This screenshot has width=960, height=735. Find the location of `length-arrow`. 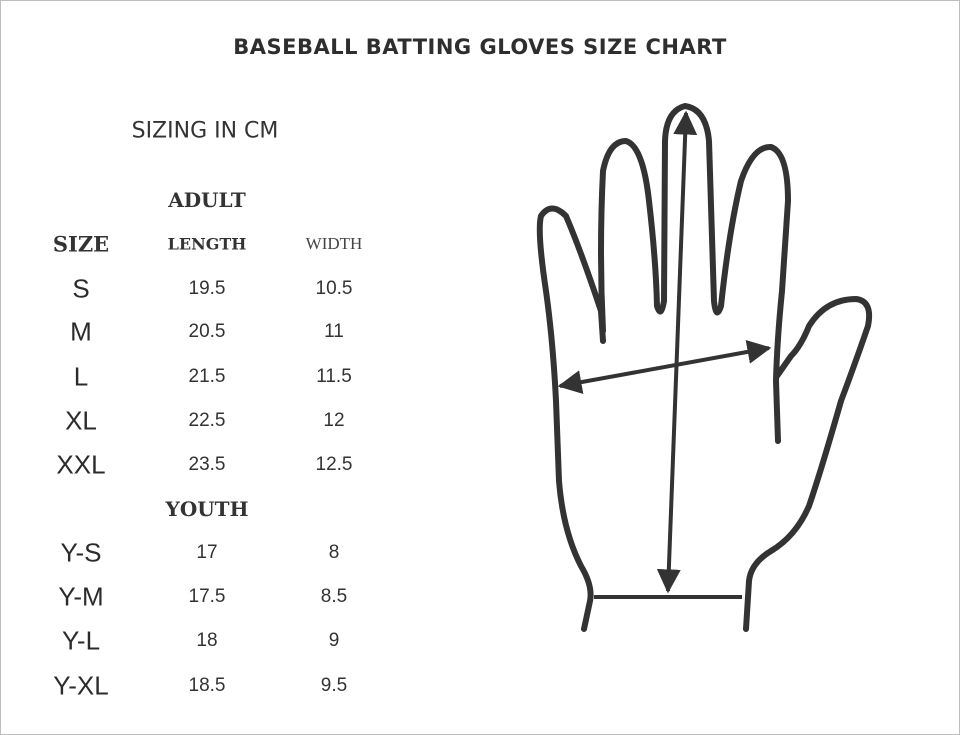

length-arrow is located at coordinates (677, 352).